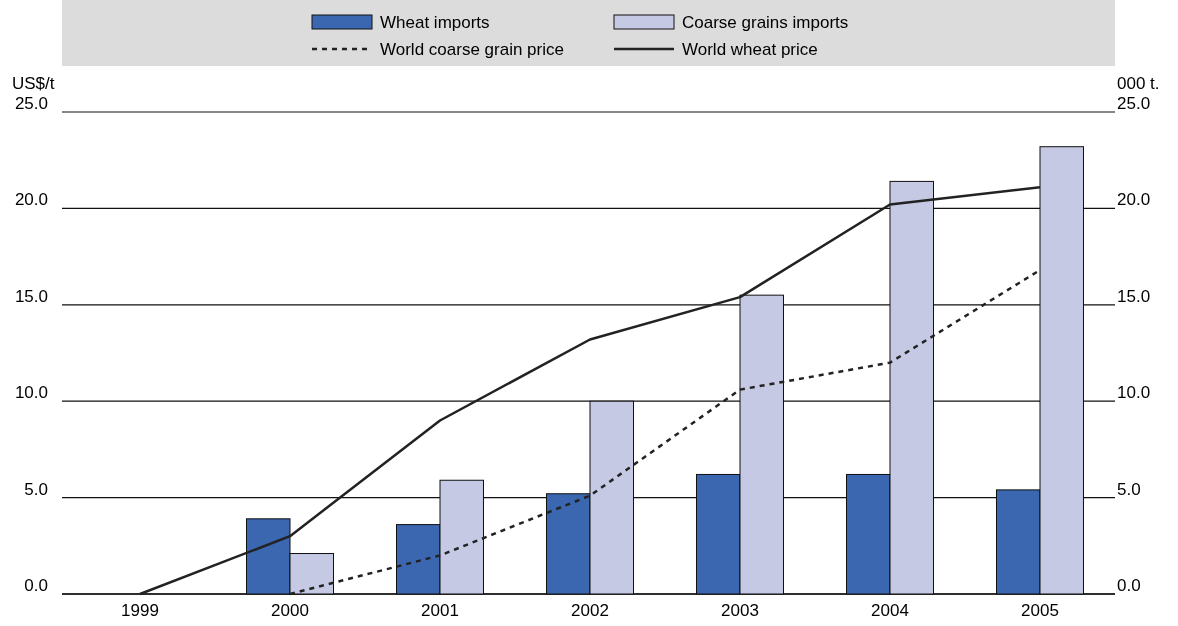 The image size is (1178, 626). Describe the element at coordinates (435, 22) in the screenshot. I see `legend-label: Wheat imports` at that location.